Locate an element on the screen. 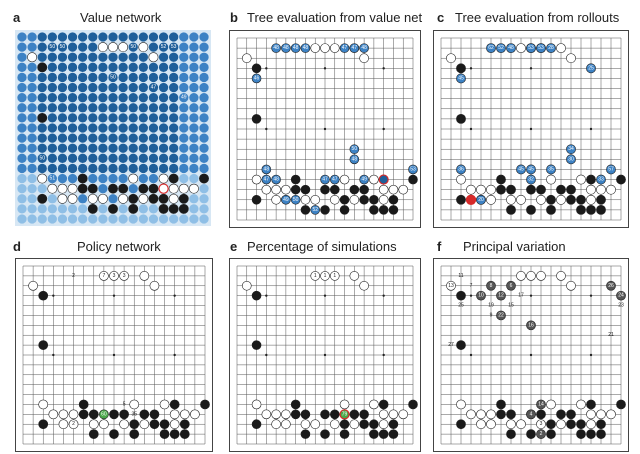 The height and width of the screenshot is (454, 640). move-label: 12 is located at coordinates (501, 296).